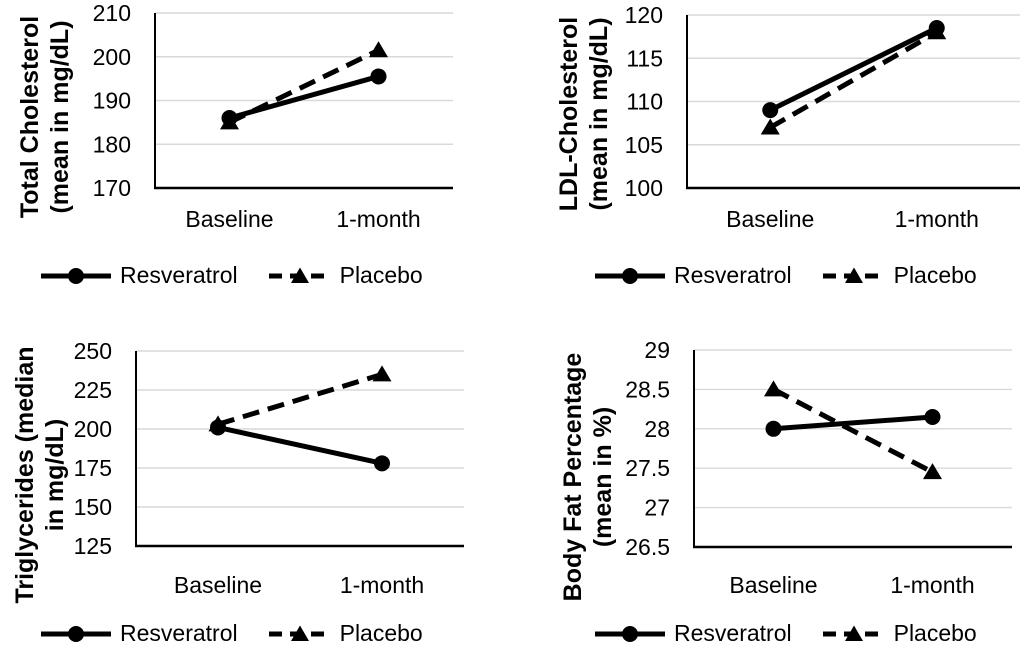 Image resolution: width=1024 pixels, height=652 pixels. Describe the element at coordinates (112, 101) in the screenshot. I see `y-tick-label: 190` at that location.